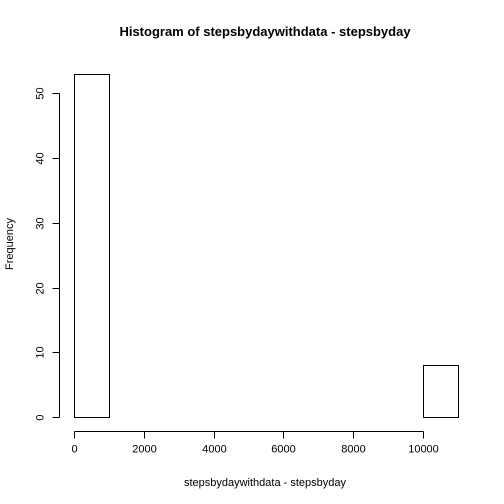  I want to click on y-tick-label: 40, so click(41, 158).